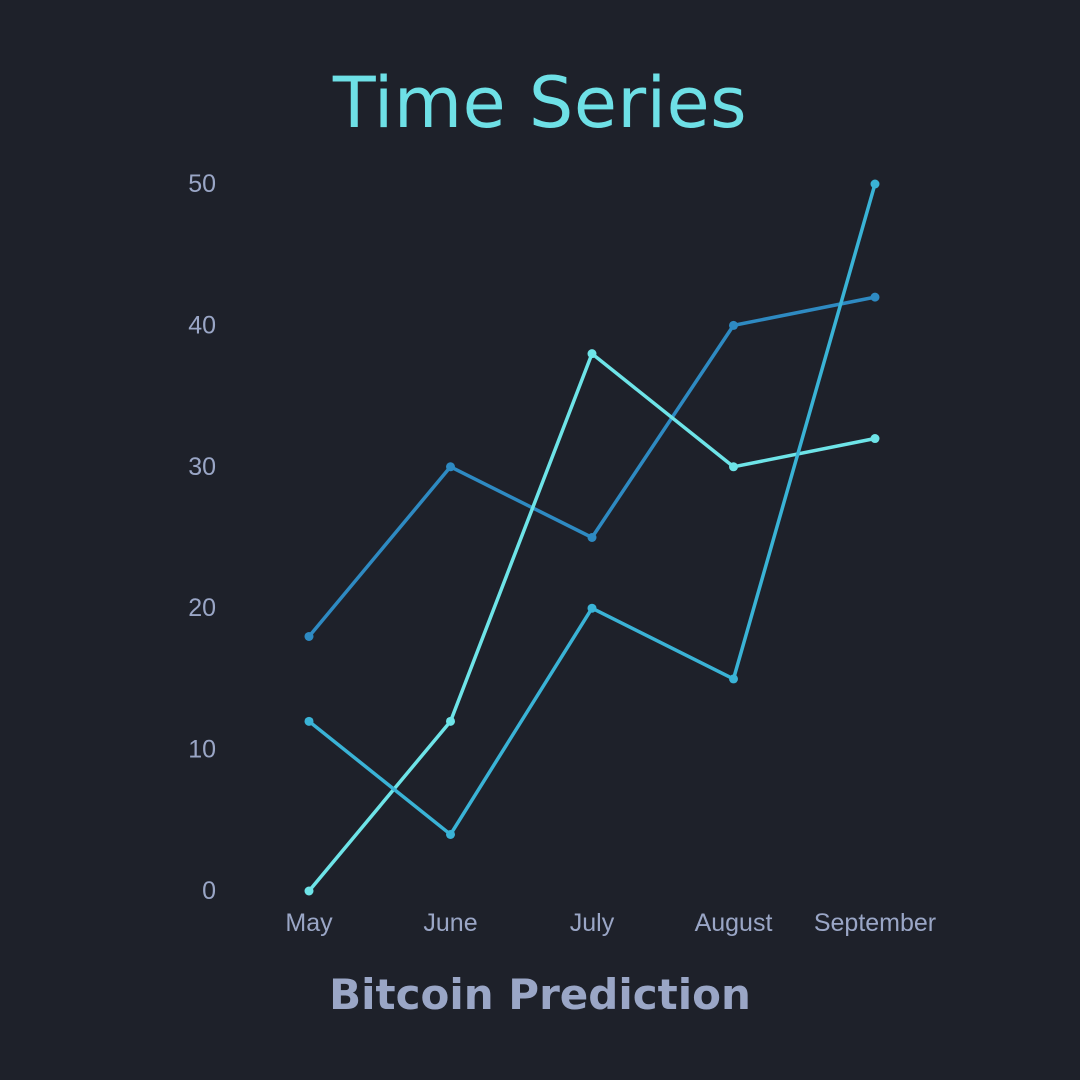 The width and height of the screenshot is (1080, 1080). Describe the element at coordinates (202, 750) in the screenshot. I see `y-tick-label: 10` at that location.